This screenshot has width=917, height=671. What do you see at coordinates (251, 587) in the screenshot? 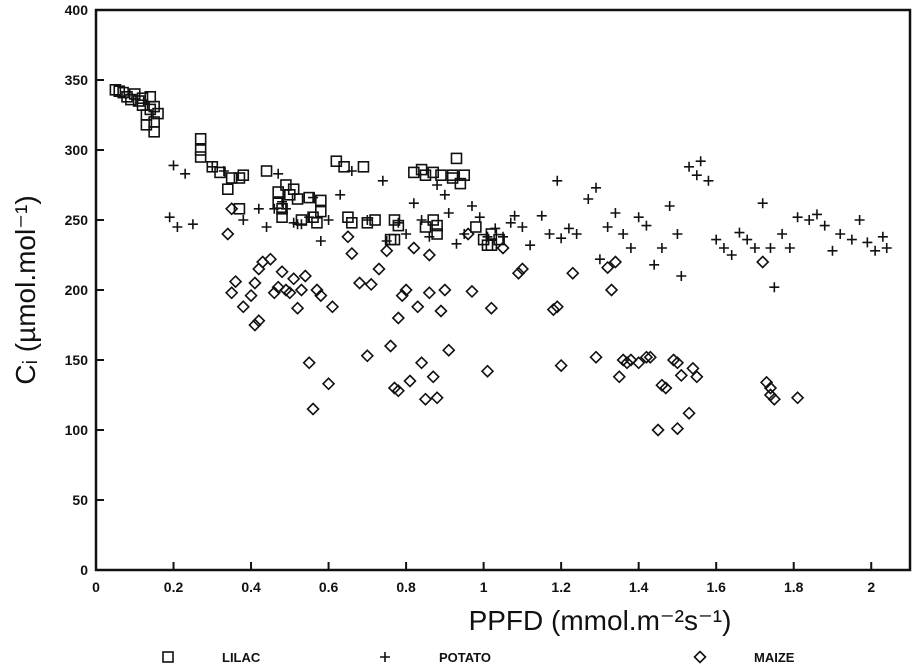
I see `x-tick-label: 0.4` at bounding box center [251, 587].